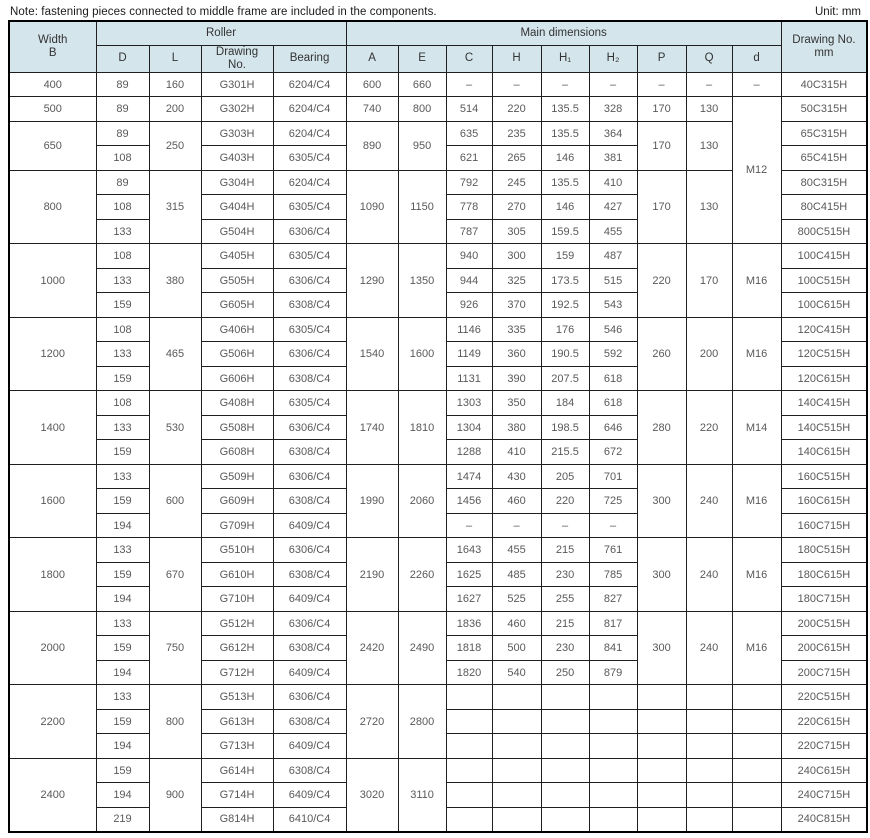 Image resolution: width=870 pixels, height=838 pixels. I want to click on cell: 800C515H, so click(824, 231).